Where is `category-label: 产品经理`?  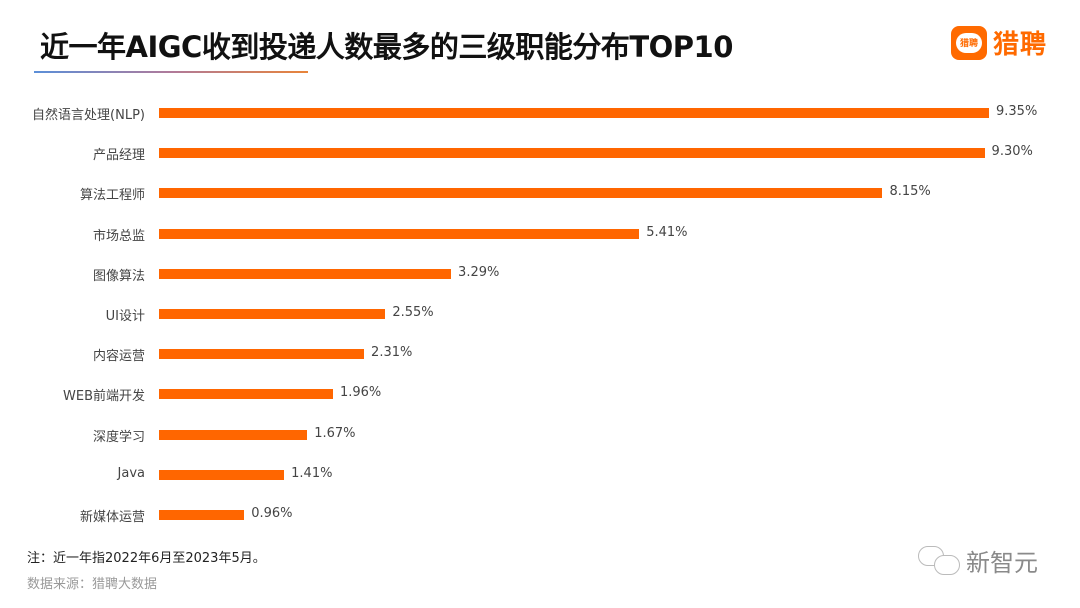
category-label: 产品经理 is located at coordinates (118, 156).